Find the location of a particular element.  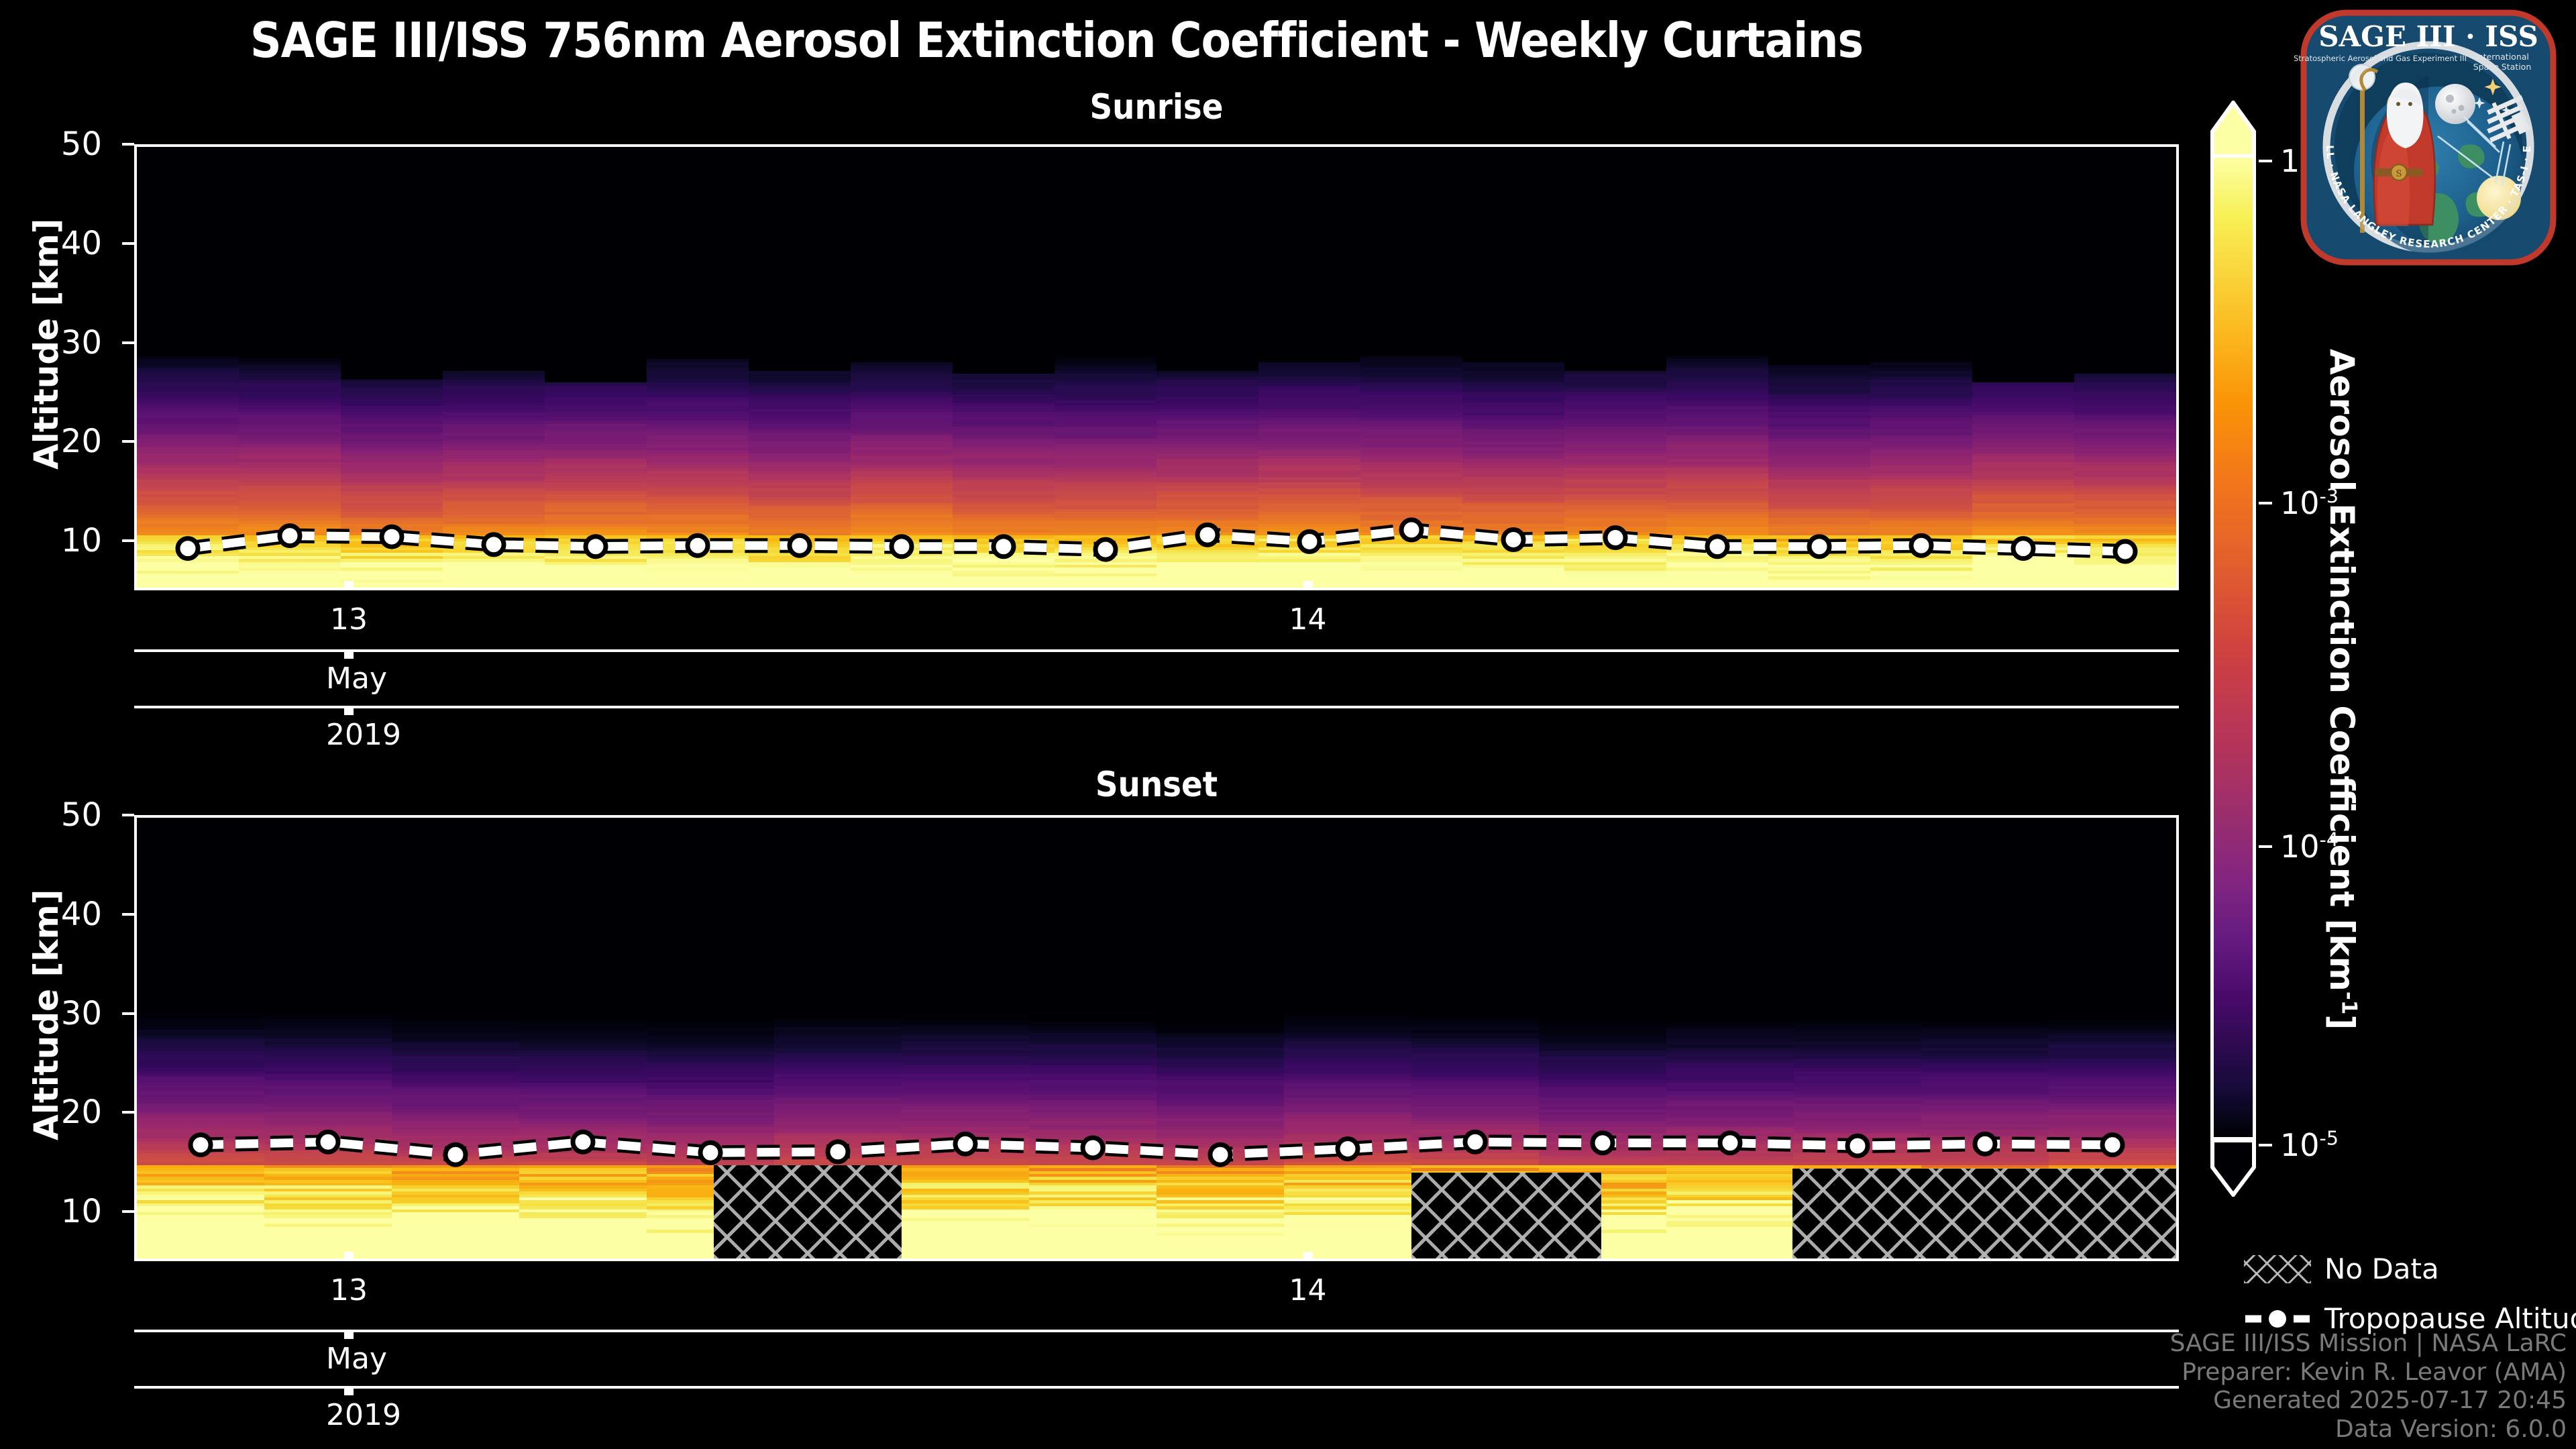

sunset-panel-title: Sunset is located at coordinates (1156, 785).